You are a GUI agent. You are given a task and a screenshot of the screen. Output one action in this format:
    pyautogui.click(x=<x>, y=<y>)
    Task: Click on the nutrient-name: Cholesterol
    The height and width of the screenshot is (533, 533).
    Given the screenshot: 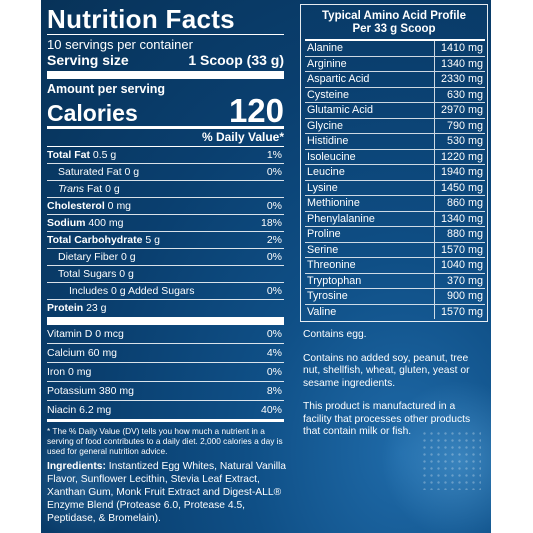 What is the action you would take?
    pyautogui.click(x=76, y=205)
    